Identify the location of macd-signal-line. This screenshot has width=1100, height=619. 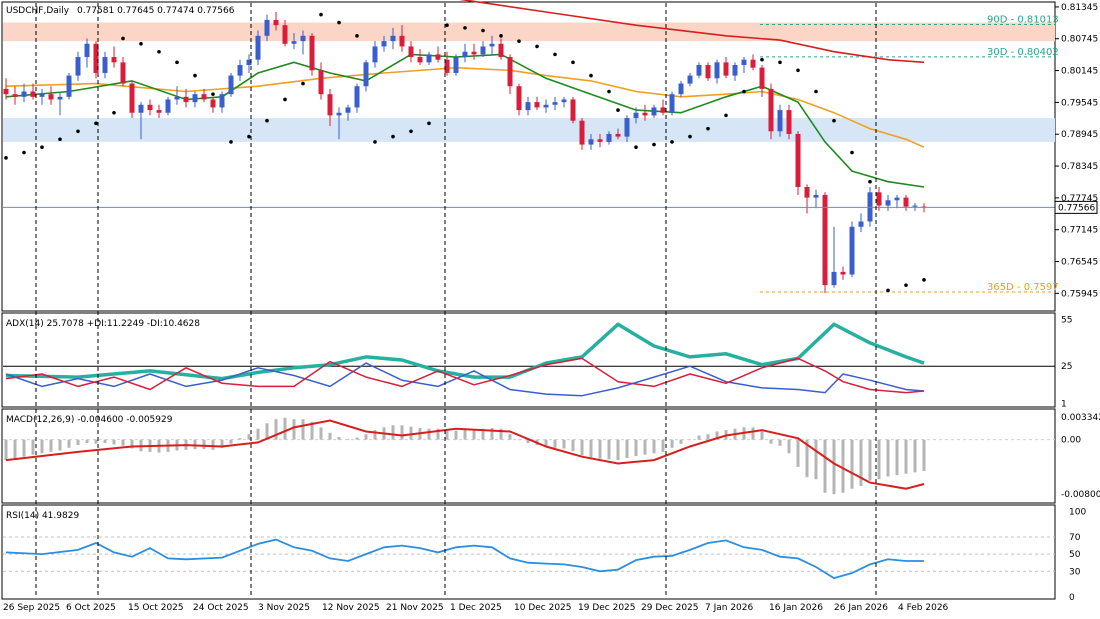
(465, 454).